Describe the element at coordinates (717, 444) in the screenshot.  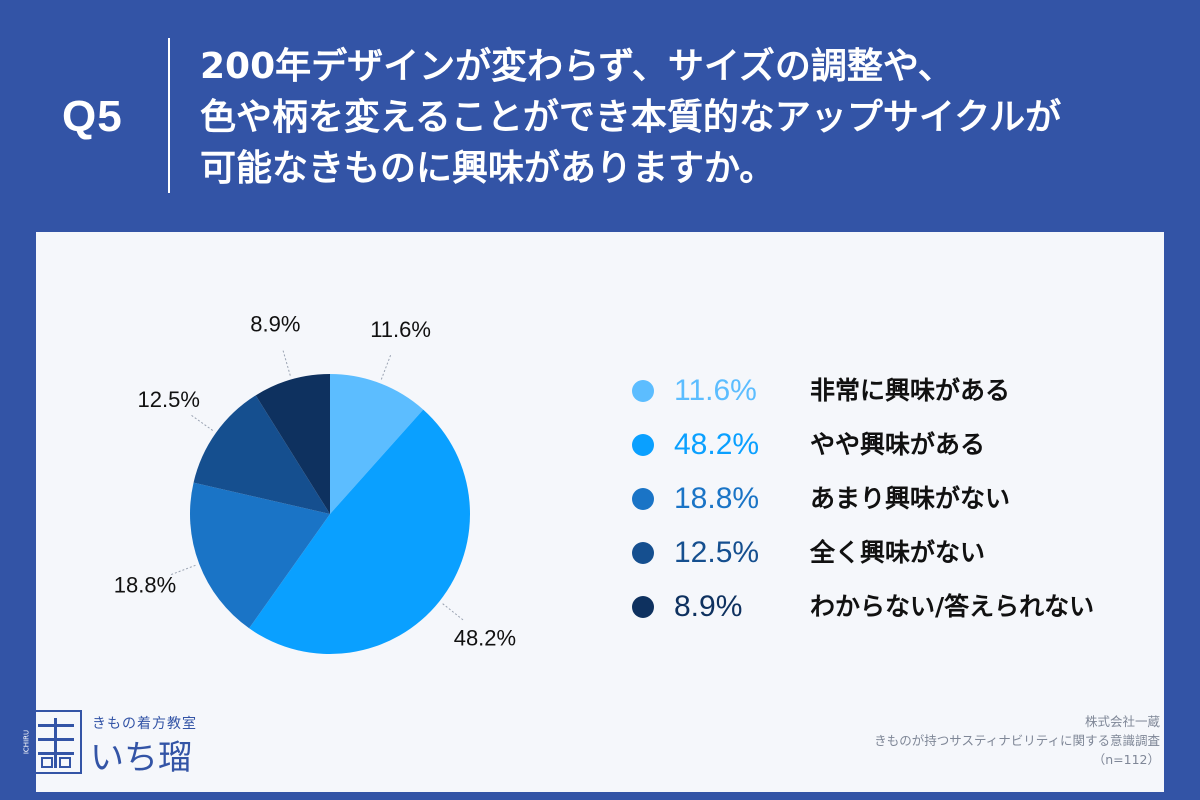
I see `legend-value: 48.2%` at that location.